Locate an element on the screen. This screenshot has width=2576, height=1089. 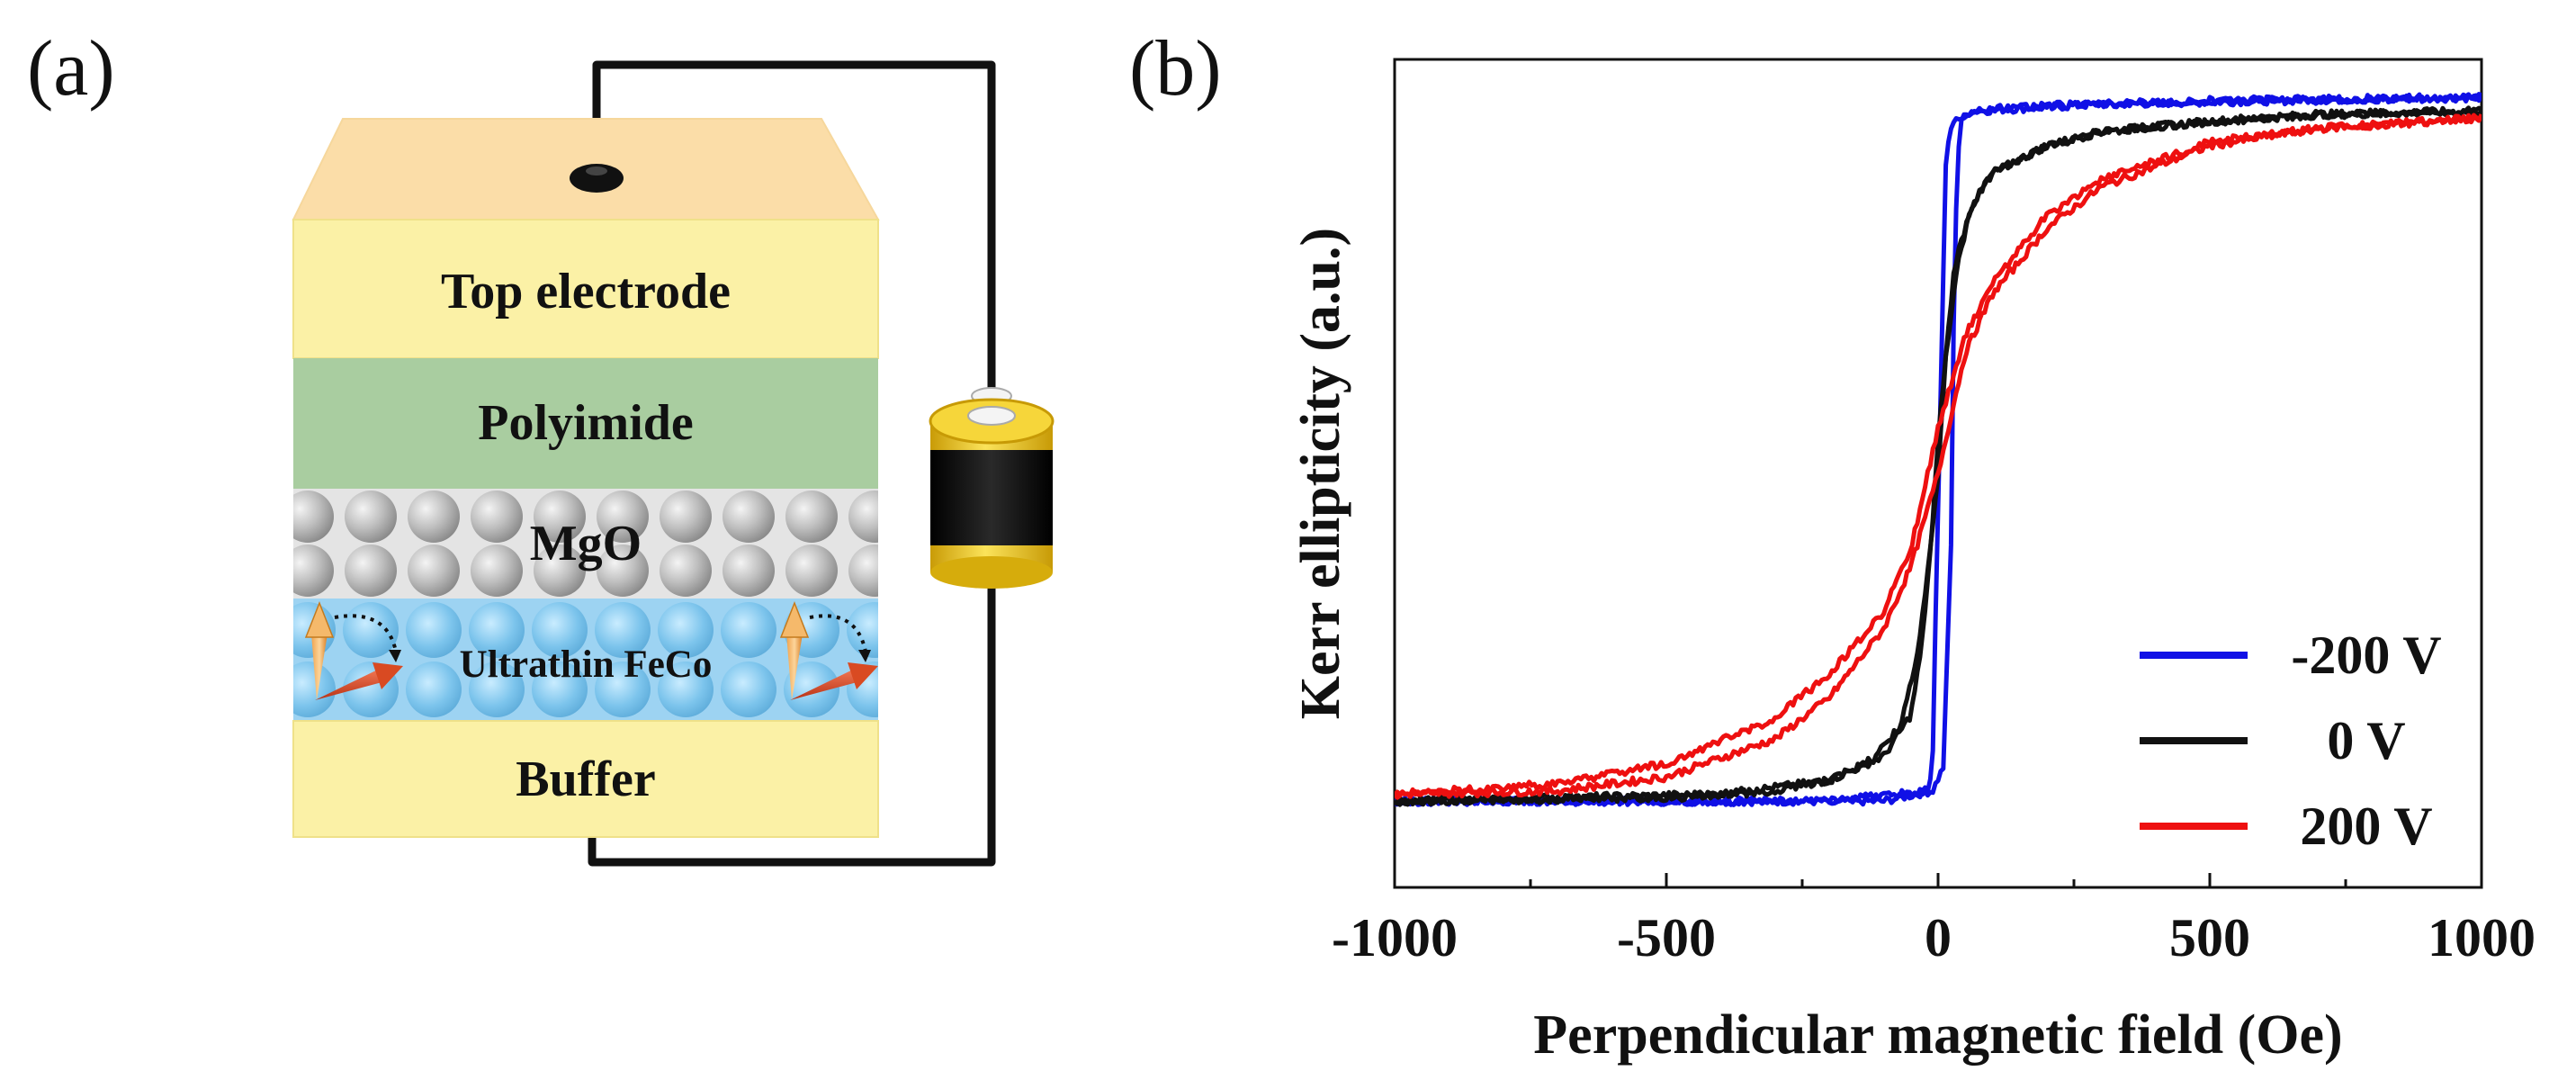
layer-buffer is located at coordinates (585, 779).